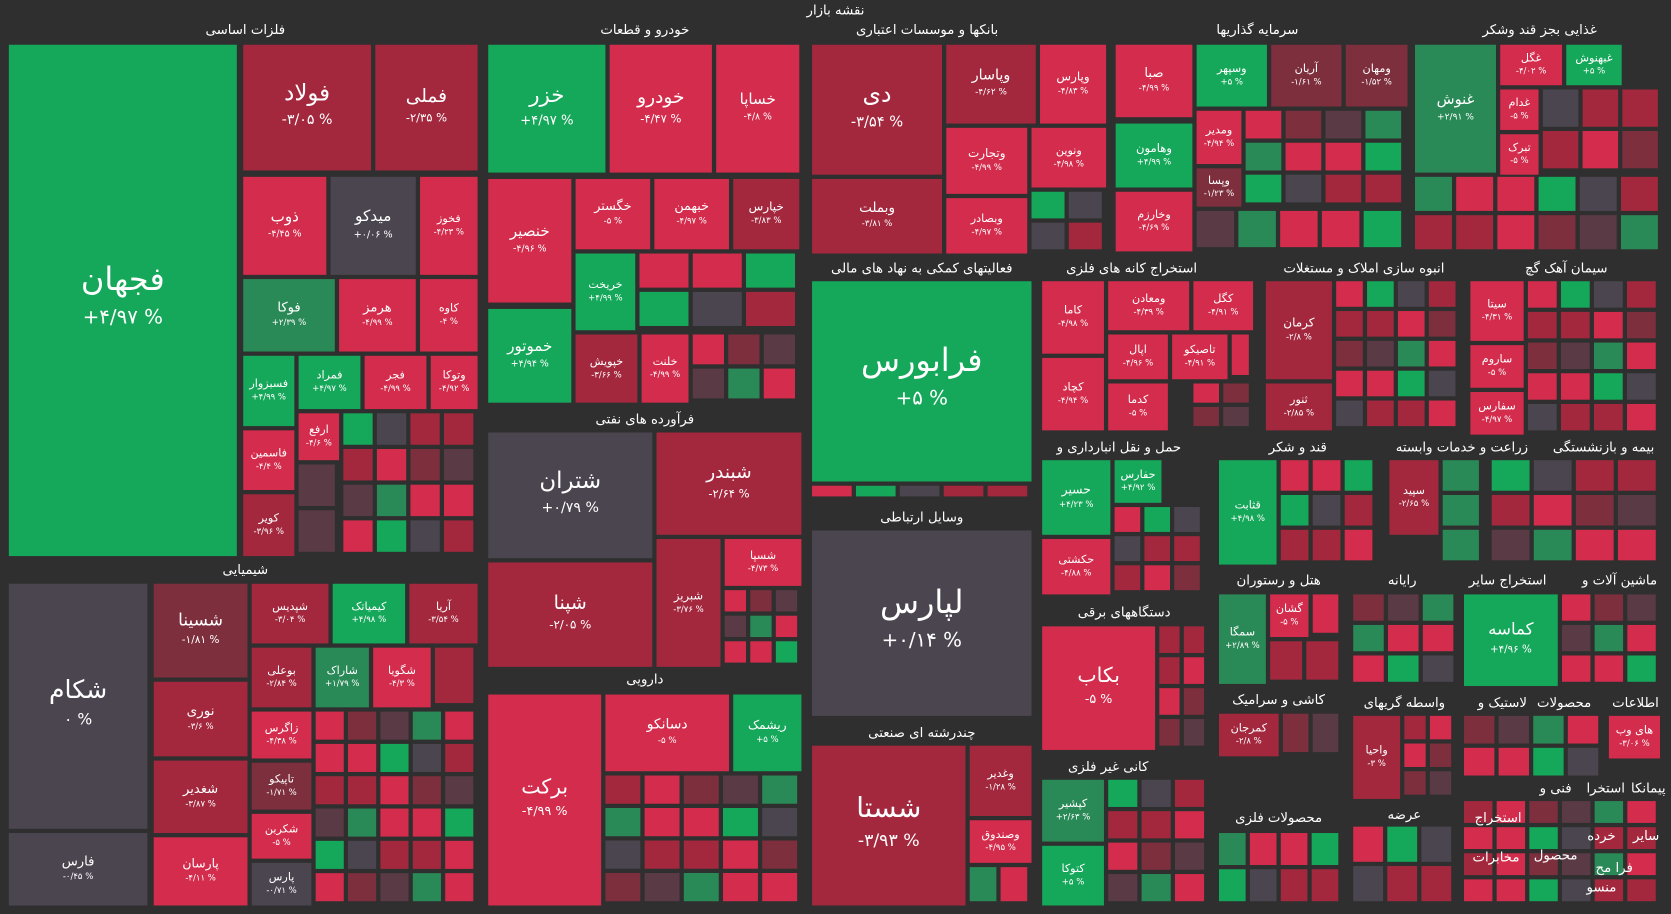  What do you see at coordinates (200, 879) in the screenshot?
I see `stock-change: -۴/۱۱ %` at bounding box center [200, 879].